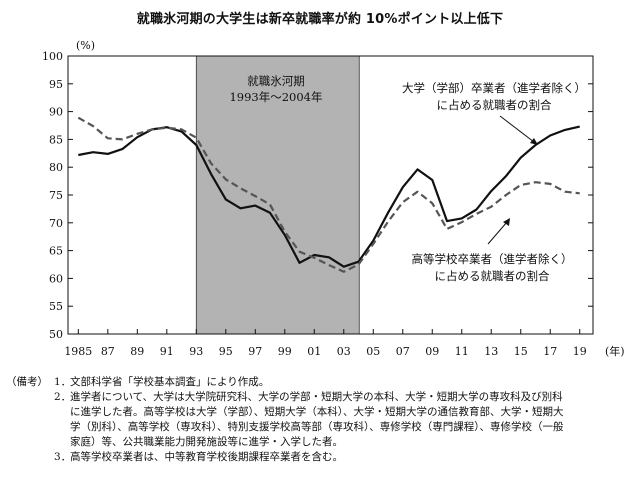 The height and width of the screenshot is (481, 640). I want to click on x-tick-label: 1985, so click(78, 351).